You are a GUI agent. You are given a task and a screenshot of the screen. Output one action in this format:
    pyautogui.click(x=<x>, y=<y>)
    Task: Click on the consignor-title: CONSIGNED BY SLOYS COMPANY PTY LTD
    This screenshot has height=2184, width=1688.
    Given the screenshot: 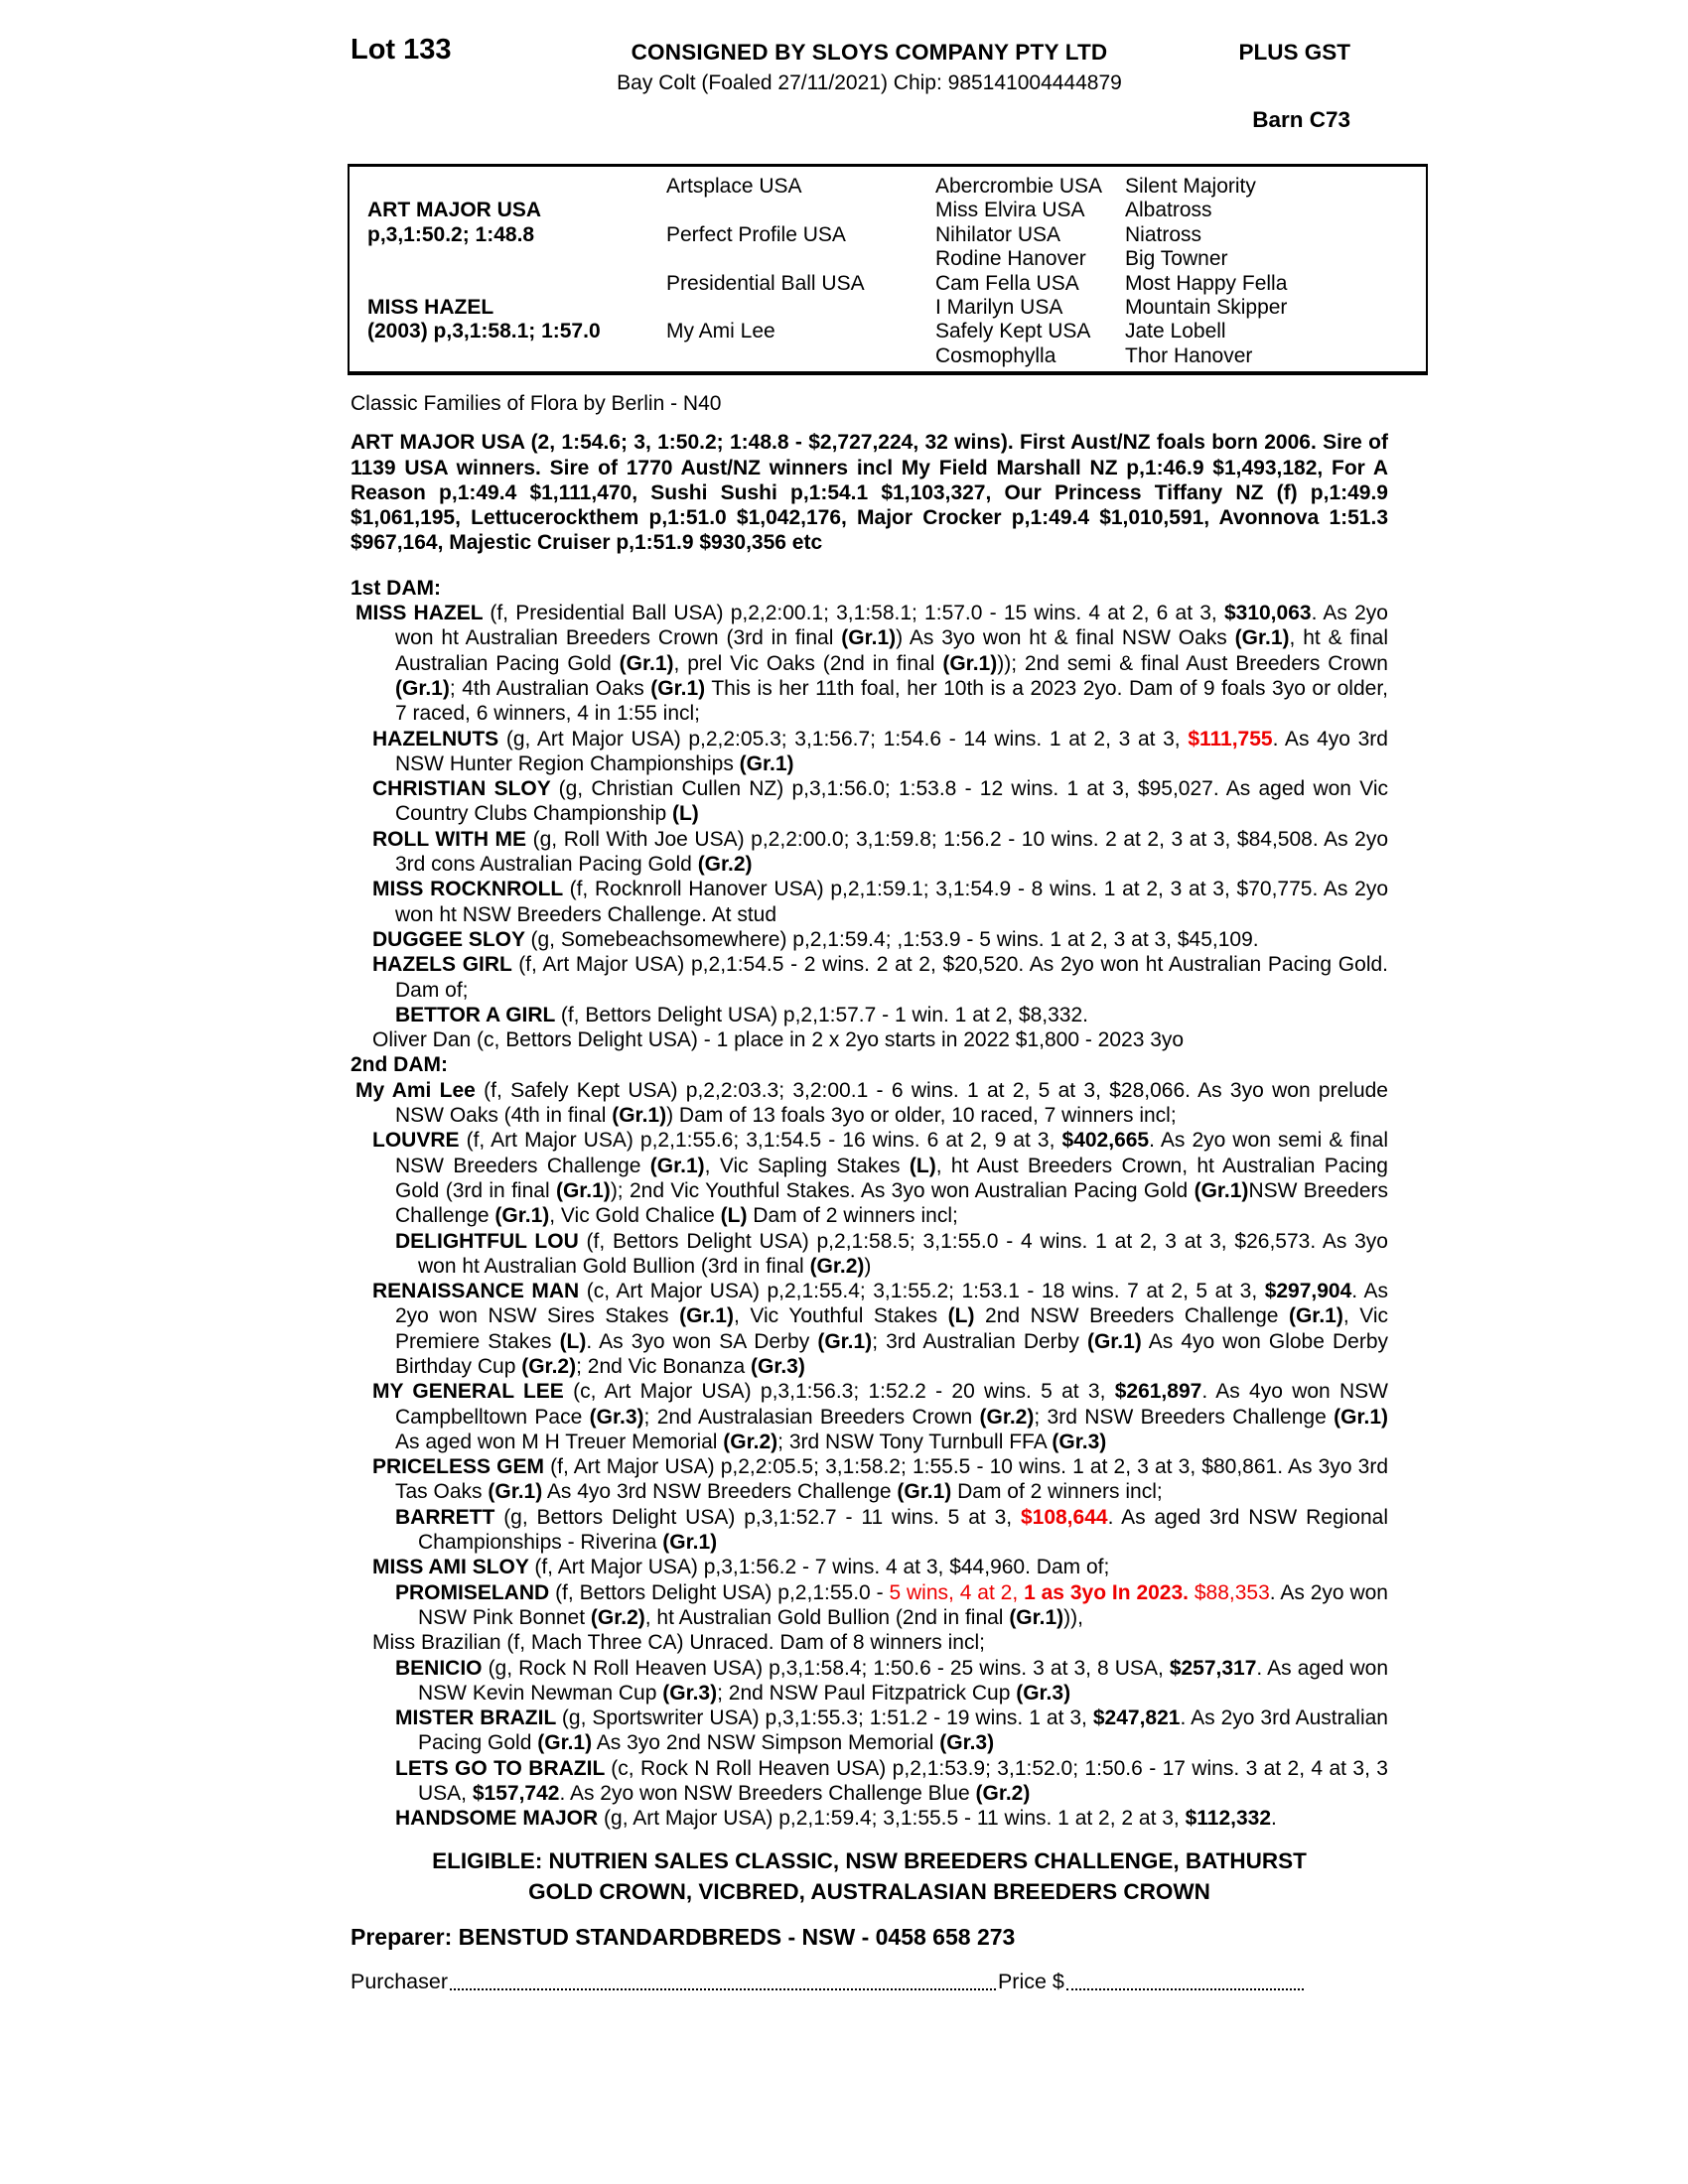 What is the action you would take?
    pyautogui.click(x=869, y=52)
    